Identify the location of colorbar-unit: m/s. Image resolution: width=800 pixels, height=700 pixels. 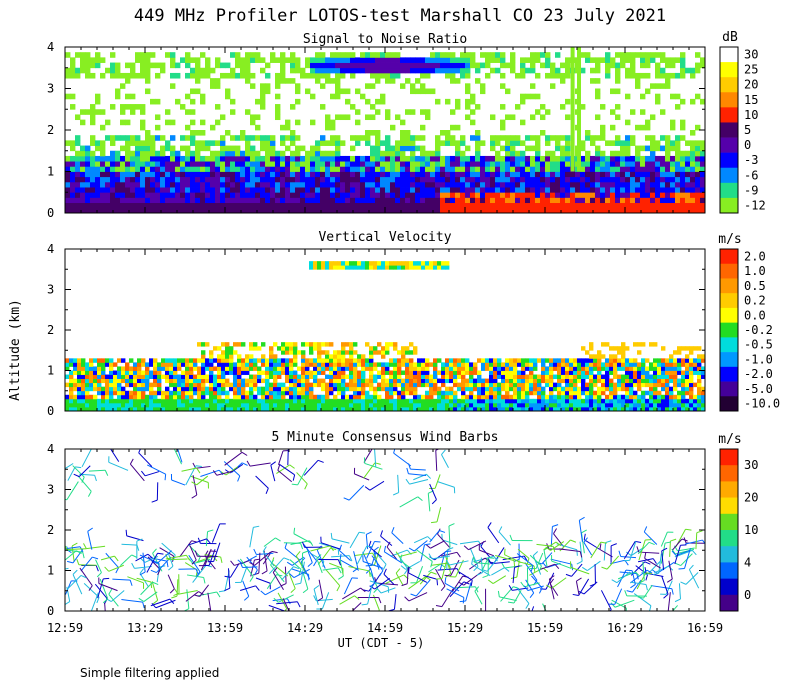
(729, 239).